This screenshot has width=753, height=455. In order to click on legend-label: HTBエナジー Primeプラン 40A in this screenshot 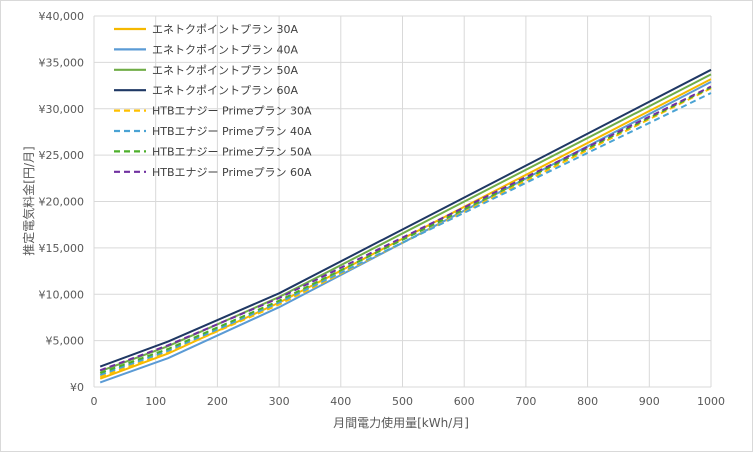, I will do `click(232, 131)`.